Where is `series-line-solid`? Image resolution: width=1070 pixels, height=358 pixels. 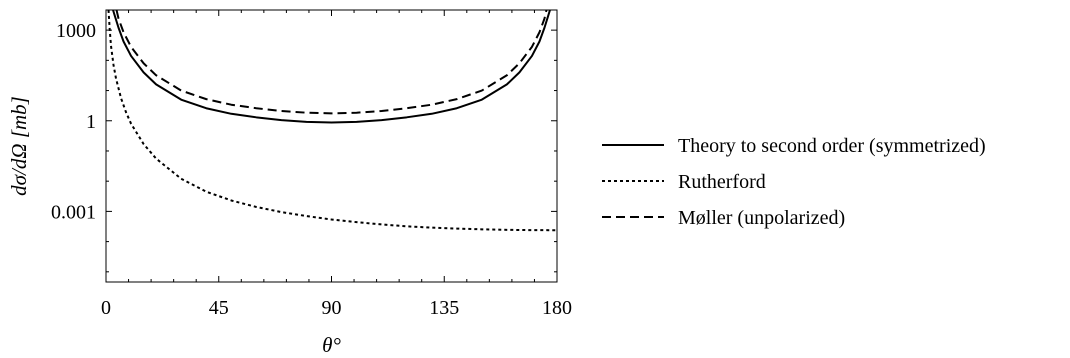 series-line-solid is located at coordinates (331, 67).